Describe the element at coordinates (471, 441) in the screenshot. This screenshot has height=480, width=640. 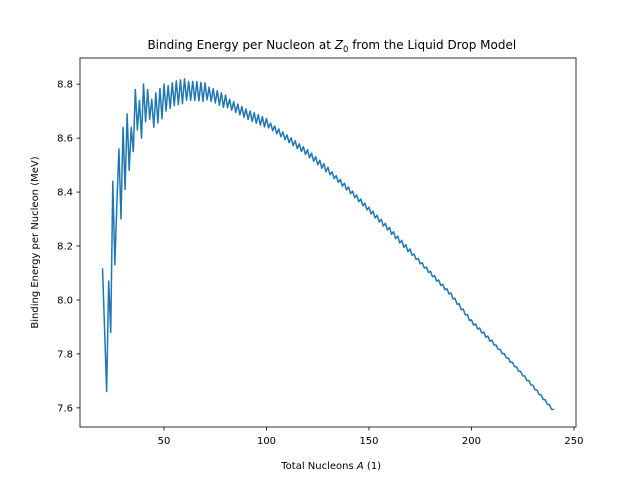
I see `x-tick-label: 200` at that location.